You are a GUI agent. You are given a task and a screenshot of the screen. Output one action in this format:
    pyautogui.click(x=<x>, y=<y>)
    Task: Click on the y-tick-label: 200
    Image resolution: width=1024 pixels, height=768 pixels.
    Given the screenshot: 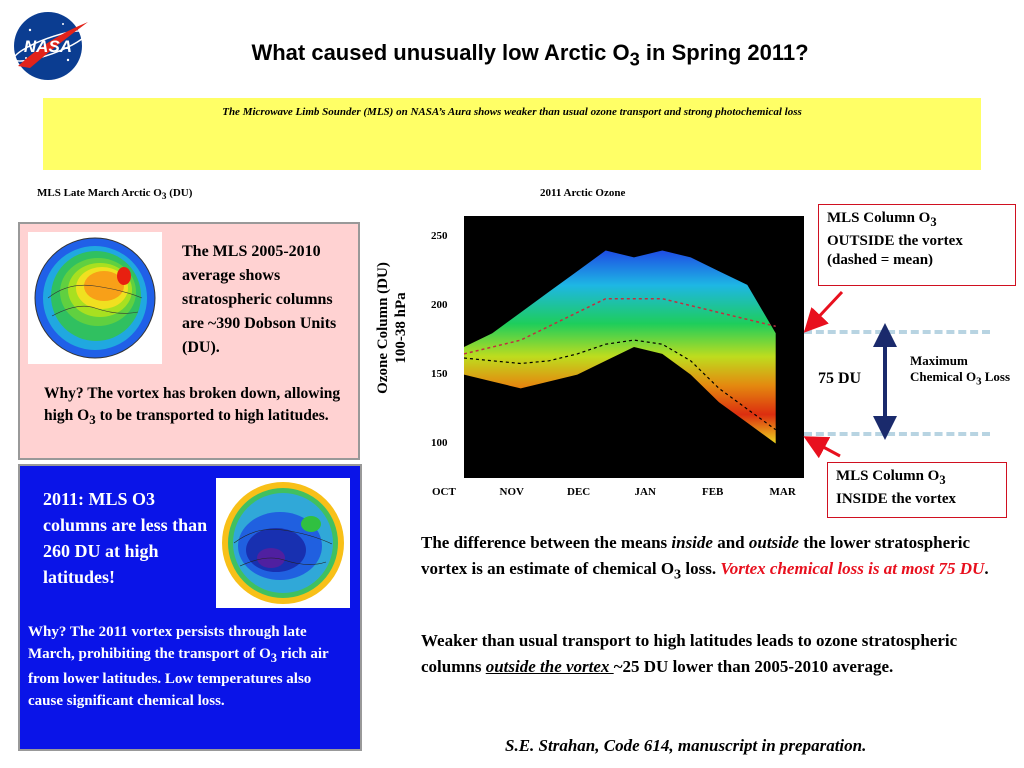 What is the action you would take?
    pyautogui.click(x=439, y=304)
    